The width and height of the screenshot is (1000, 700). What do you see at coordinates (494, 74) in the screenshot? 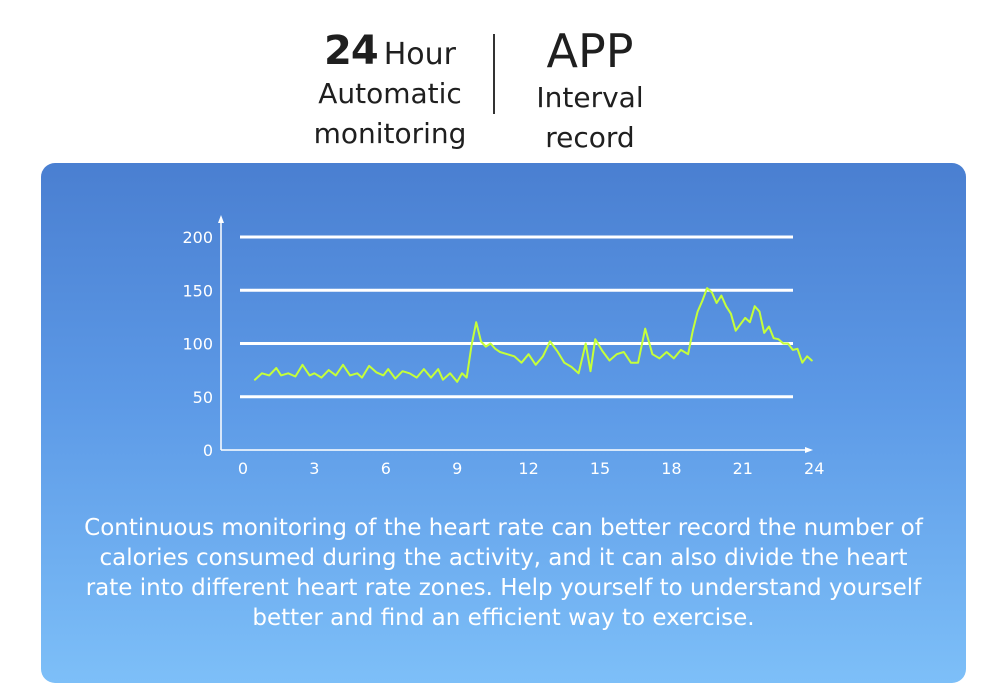
I see `header-divider` at bounding box center [494, 74].